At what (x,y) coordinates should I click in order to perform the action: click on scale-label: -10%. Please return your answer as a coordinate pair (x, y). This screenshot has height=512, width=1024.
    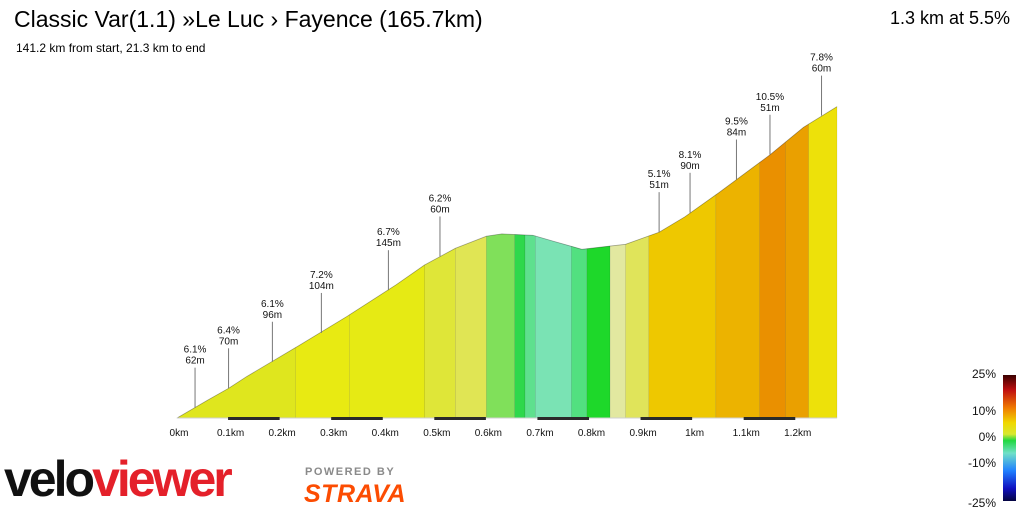
    Looking at the image, I should click on (982, 463).